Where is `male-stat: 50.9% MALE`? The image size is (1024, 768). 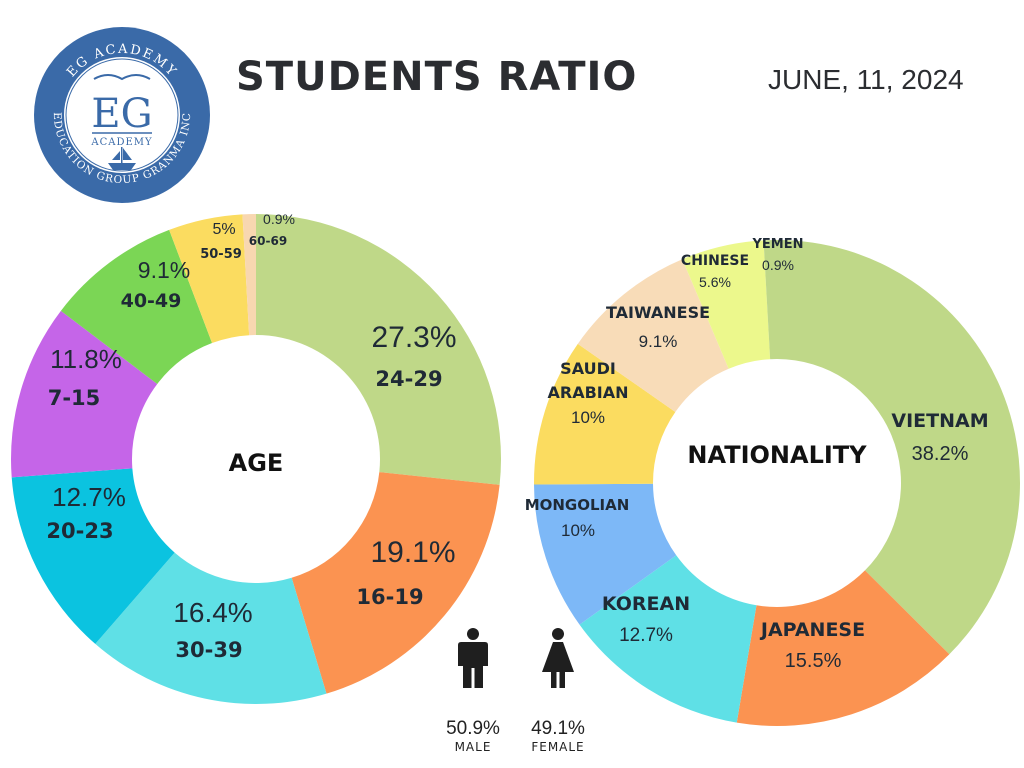 male-stat: 50.9% MALE is located at coordinates (473, 691).